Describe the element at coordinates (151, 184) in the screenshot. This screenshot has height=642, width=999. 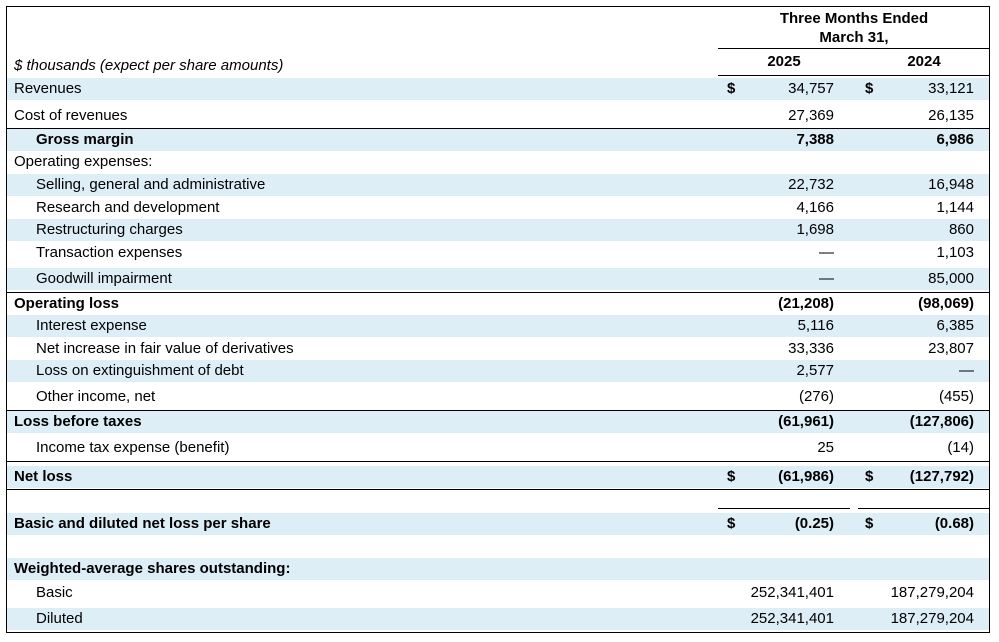
I see `row-label: Selling, general and administrative` at that location.